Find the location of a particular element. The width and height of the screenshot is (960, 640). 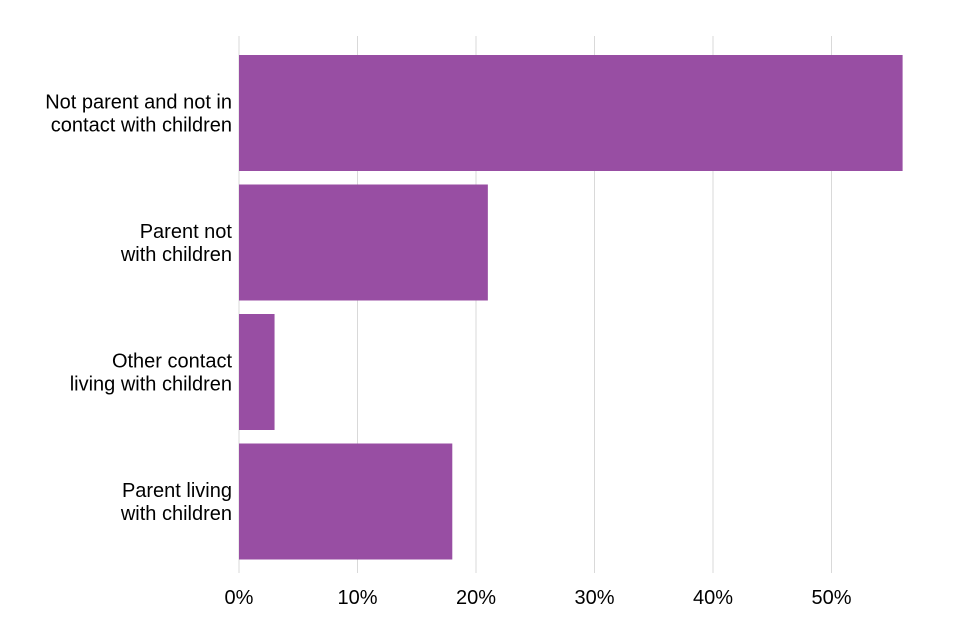

x-tick-label: 30% is located at coordinates (594, 598).